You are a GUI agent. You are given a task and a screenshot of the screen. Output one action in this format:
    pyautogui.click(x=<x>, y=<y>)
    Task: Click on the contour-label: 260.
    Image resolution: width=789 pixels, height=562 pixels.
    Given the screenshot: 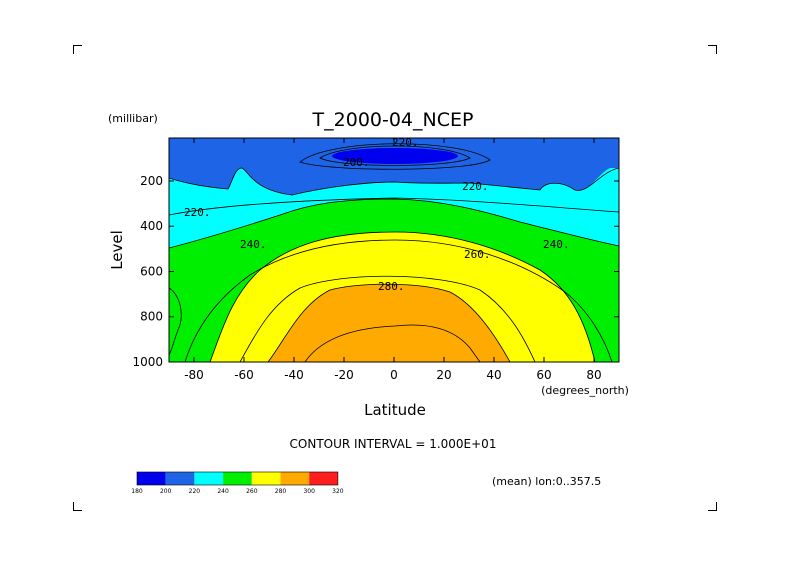 What is the action you would take?
    pyautogui.click(x=477, y=254)
    